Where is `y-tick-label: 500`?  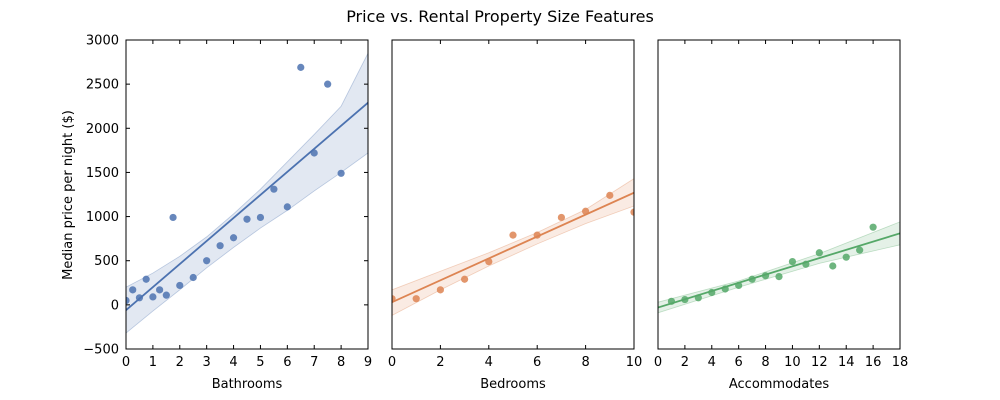
y-tick-label: 500 is located at coordinates (106, 261).